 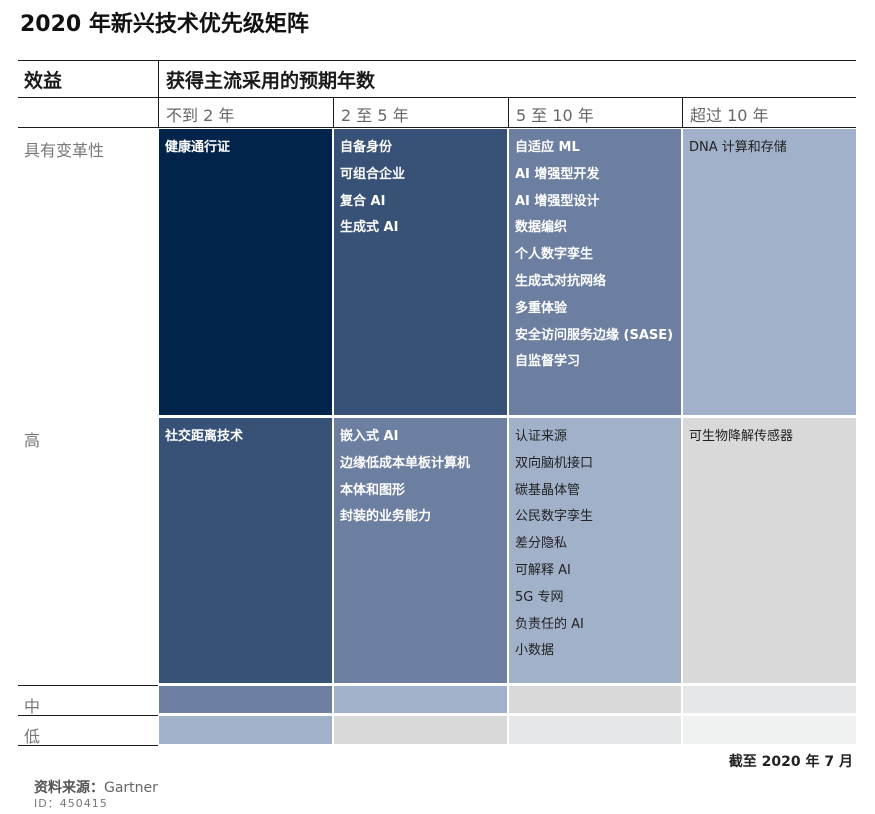 I want to click on source-value: Gartner, so click(x=131, y=788).